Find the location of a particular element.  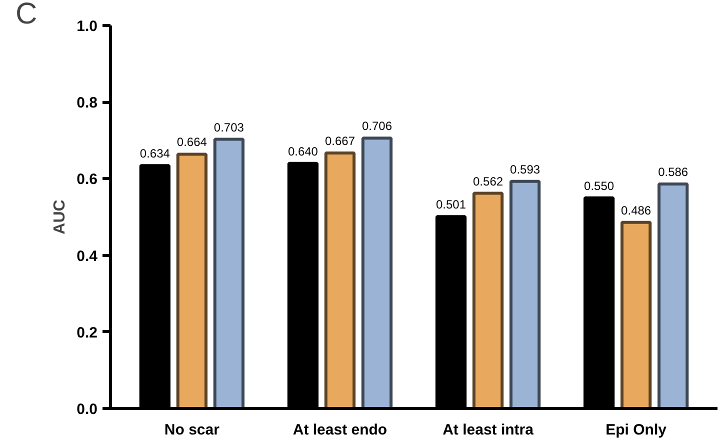

x-tick-label: No scar is located at coordinates (192, 430).